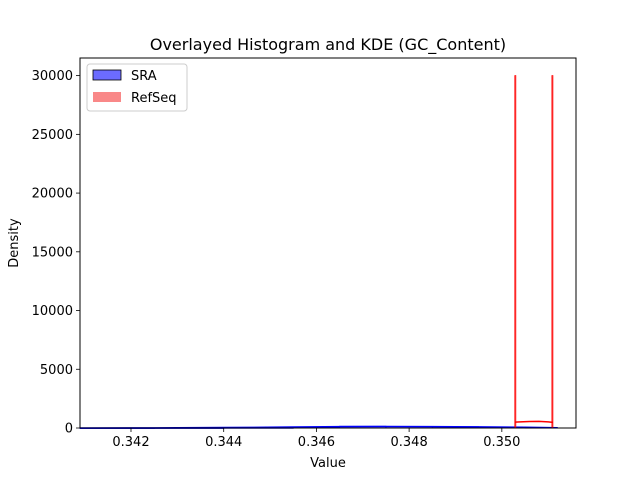 Image resolution: width=640 pixels, height=480 pixels. Describe the element at coordinates (316, 442) in the screenshot. I see `x-tick-label: 0.346` at that location.